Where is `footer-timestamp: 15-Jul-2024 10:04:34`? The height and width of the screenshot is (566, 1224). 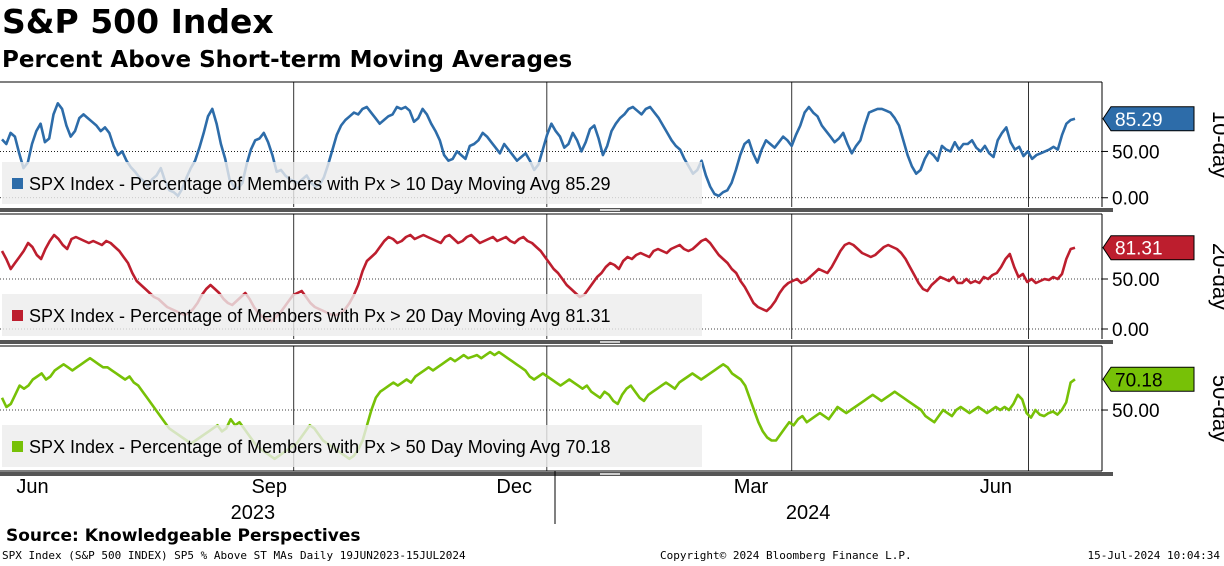
footer-timestamp: 15-Jul-2024 10:04:34 is located at coordinates (1153, 555).